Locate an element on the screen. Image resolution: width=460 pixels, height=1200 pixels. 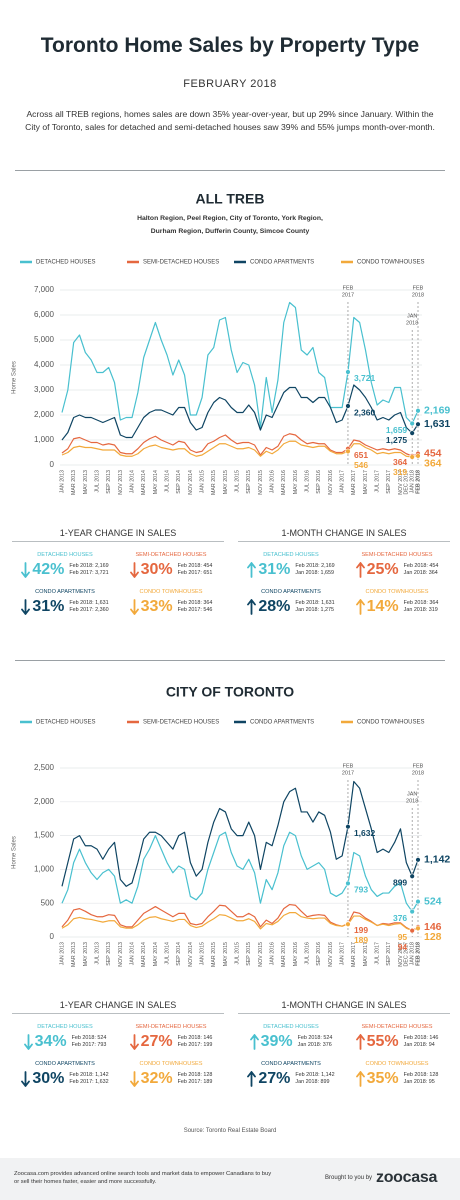
x-tick-label: JAN 2014 is located at coordinates (132, 953).